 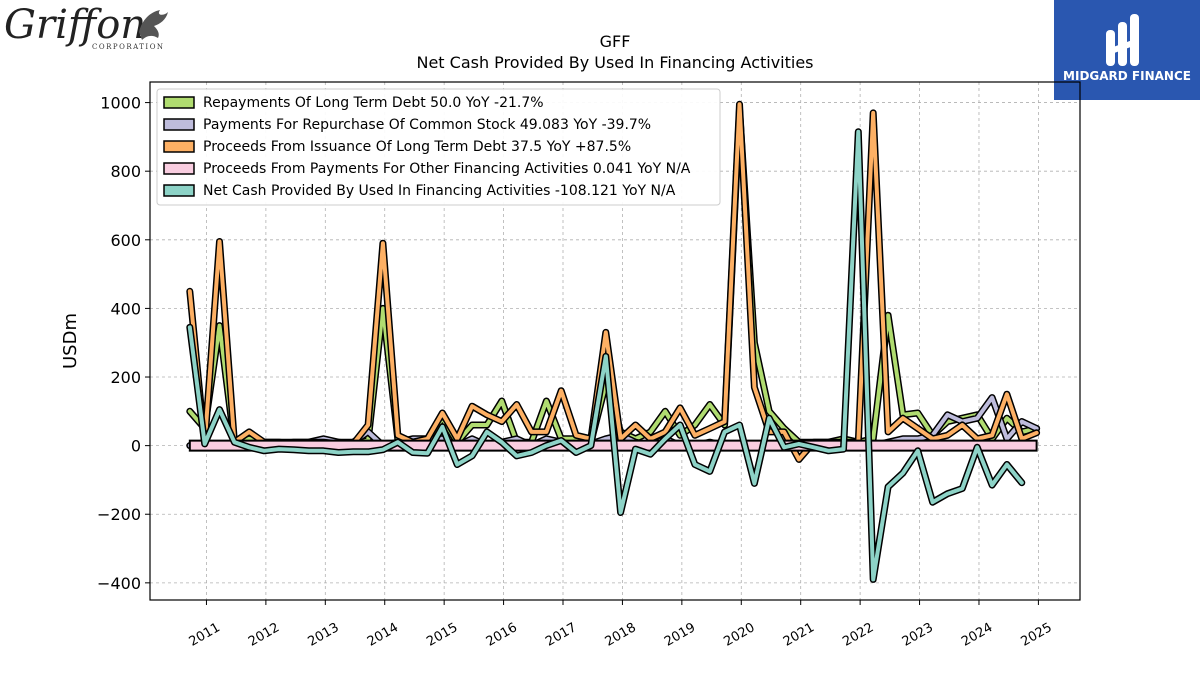 I want to click on griffon-logo: Griffon CORPORATION, so click(x=86, y=26).